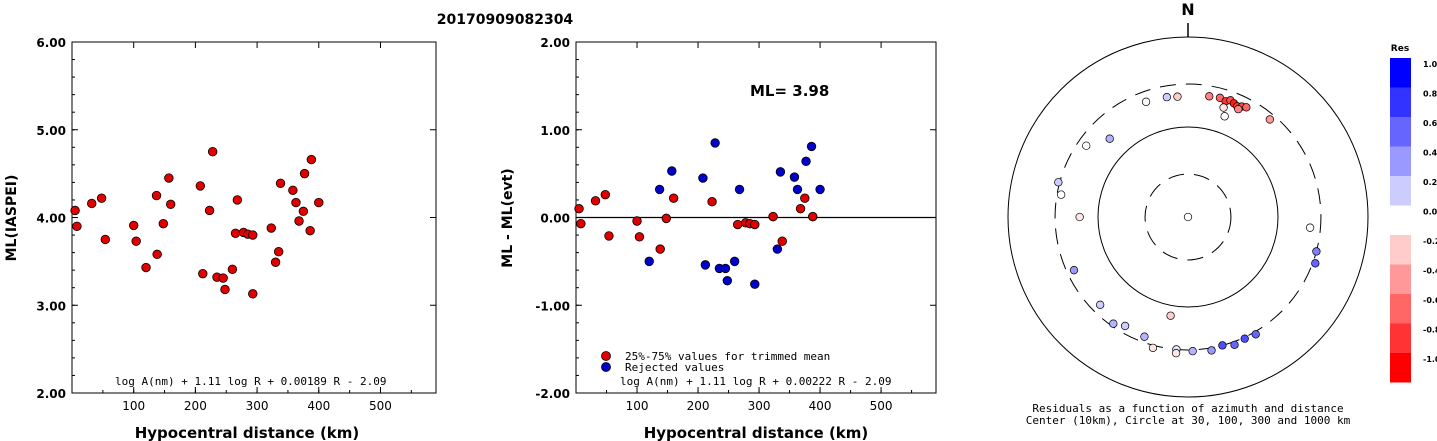 The image size is (1437, 441). Describe the element at coordinates (257, 406) in the screenshot. I see `x-tick-label: 300` at that location.